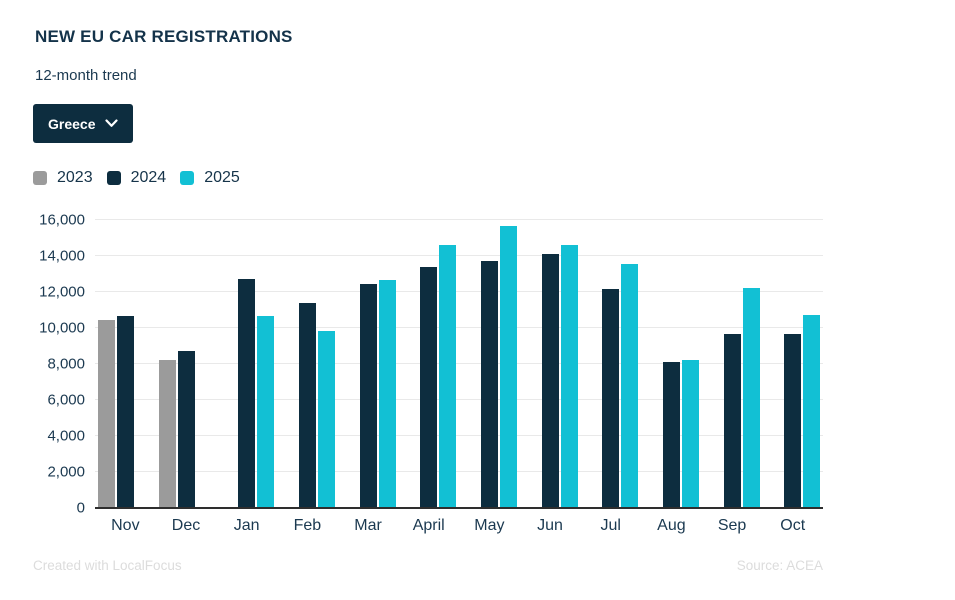  What do you see at coordinates (167, 434) in the screenshot?
I see `bar-2023-dec` at bounding box center [167, 434].